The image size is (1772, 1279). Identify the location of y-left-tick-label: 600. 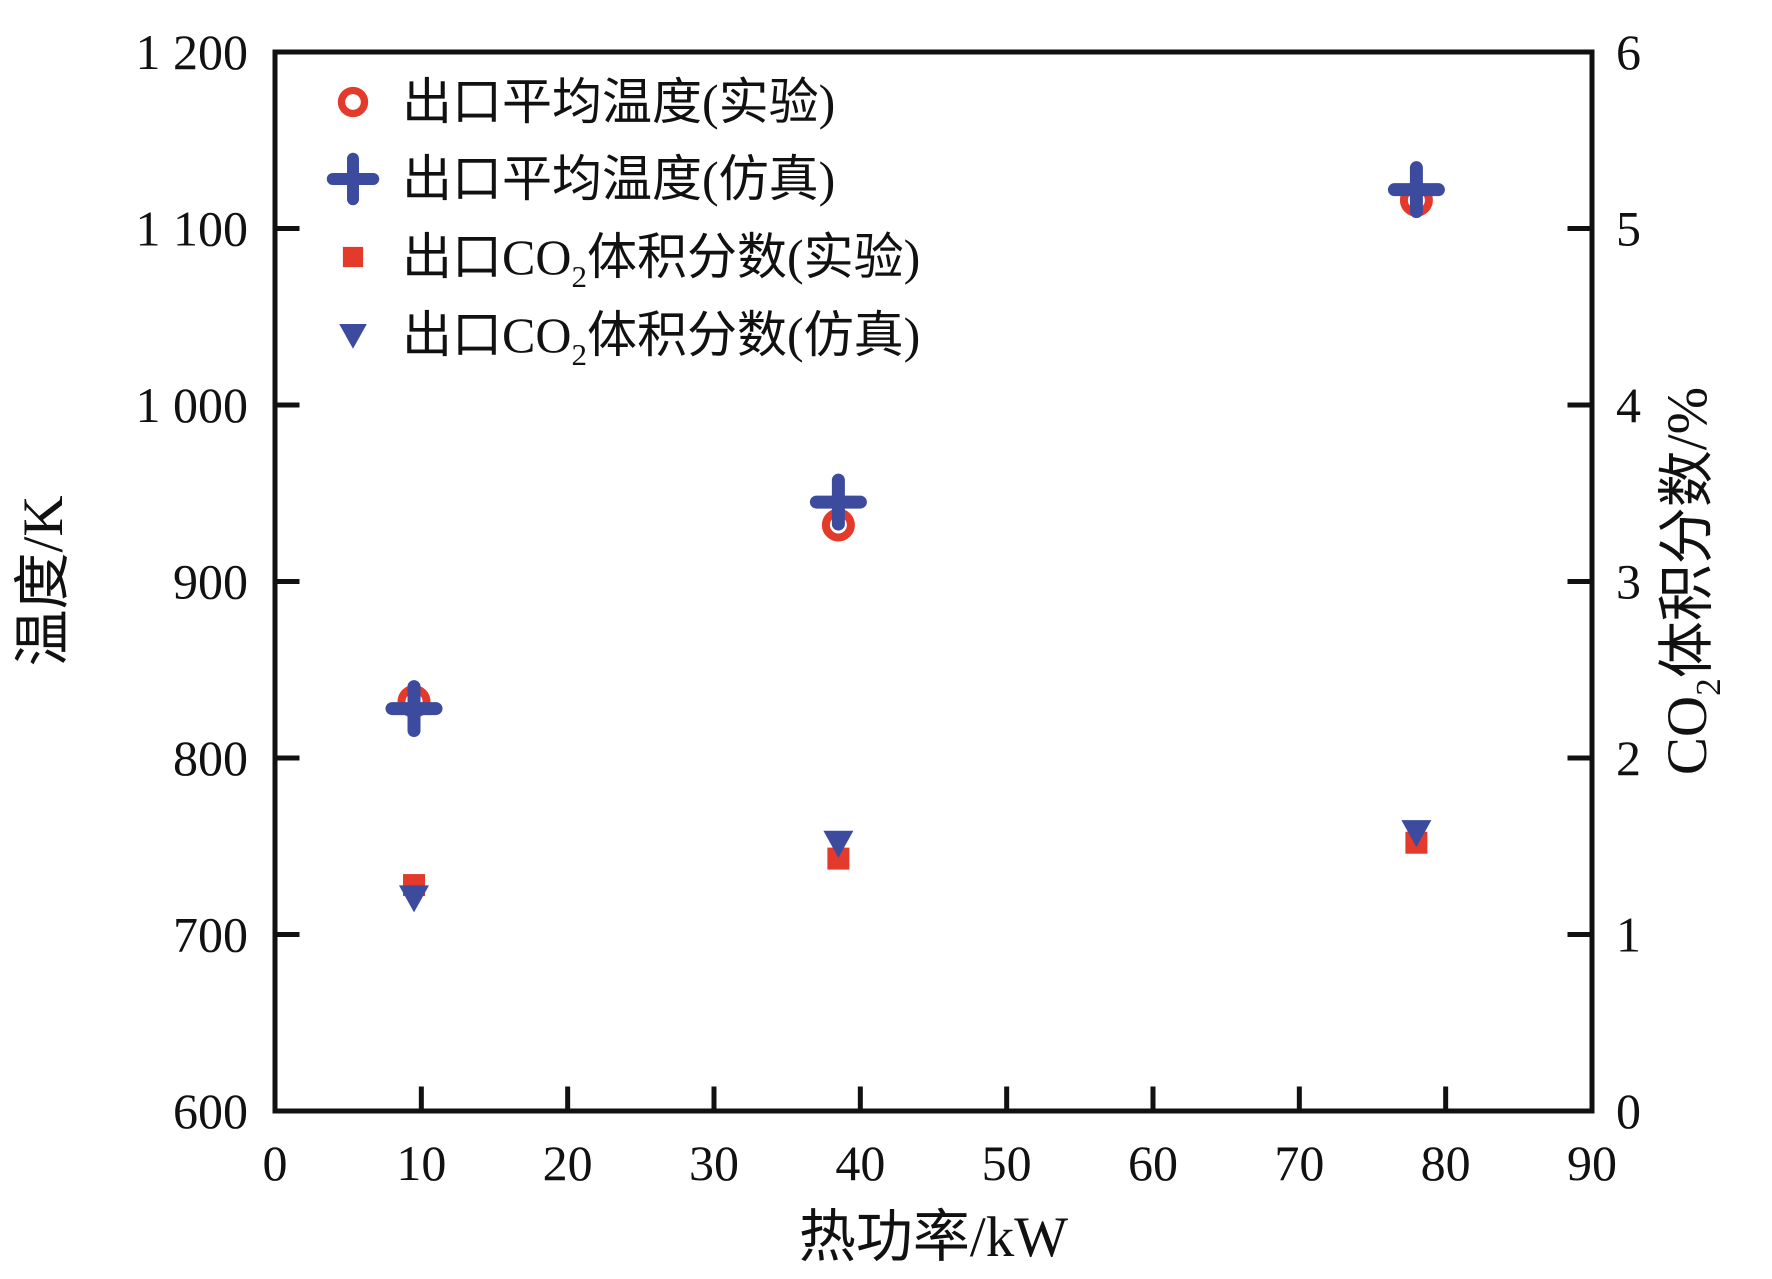
(210, 1111).